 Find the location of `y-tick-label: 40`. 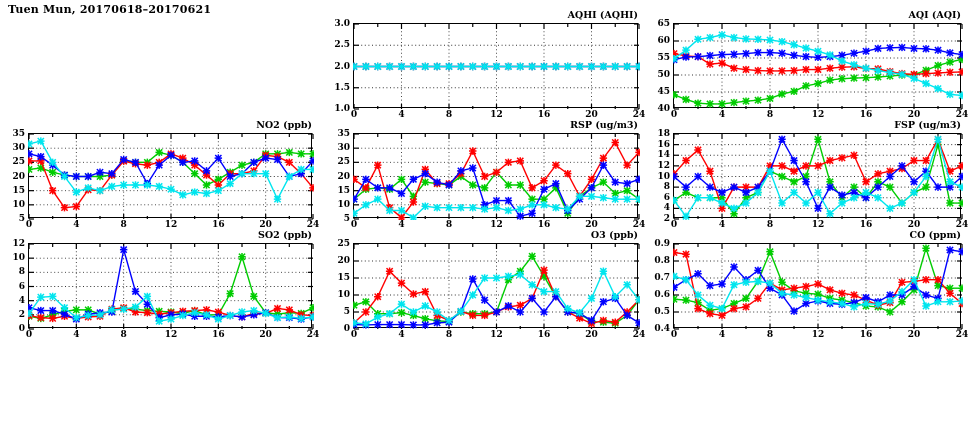

y-tick-label: 40 is located at coordinates (663, 109).